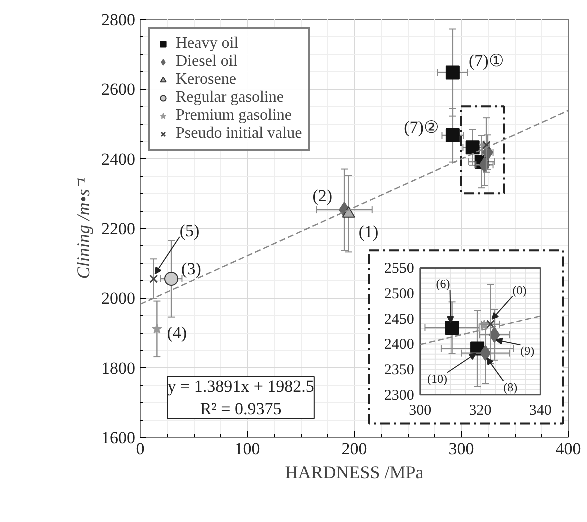 Image resolution: width=587 pixels, height=522 pixels. Describe the element at coordinates (438, 379) in the screenshot. I see `annotation: (10)` at that location.